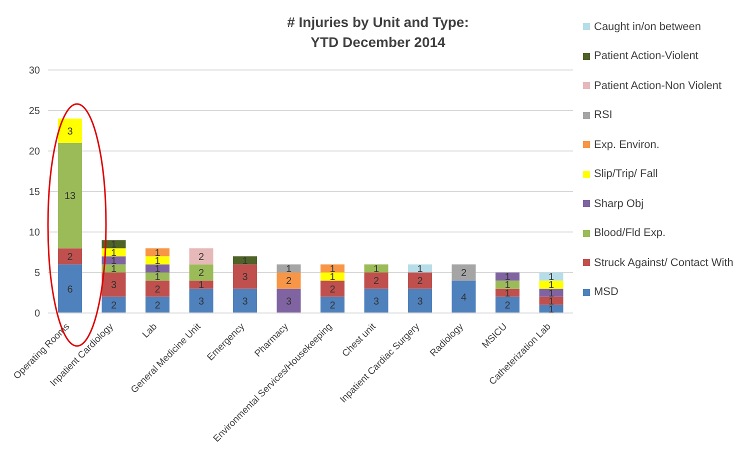 The height and width of the screenshot is (470, 739). Describe the element at coordinates (34, 233) in the screenshot. I see `y-tick-label: 10` at that location.